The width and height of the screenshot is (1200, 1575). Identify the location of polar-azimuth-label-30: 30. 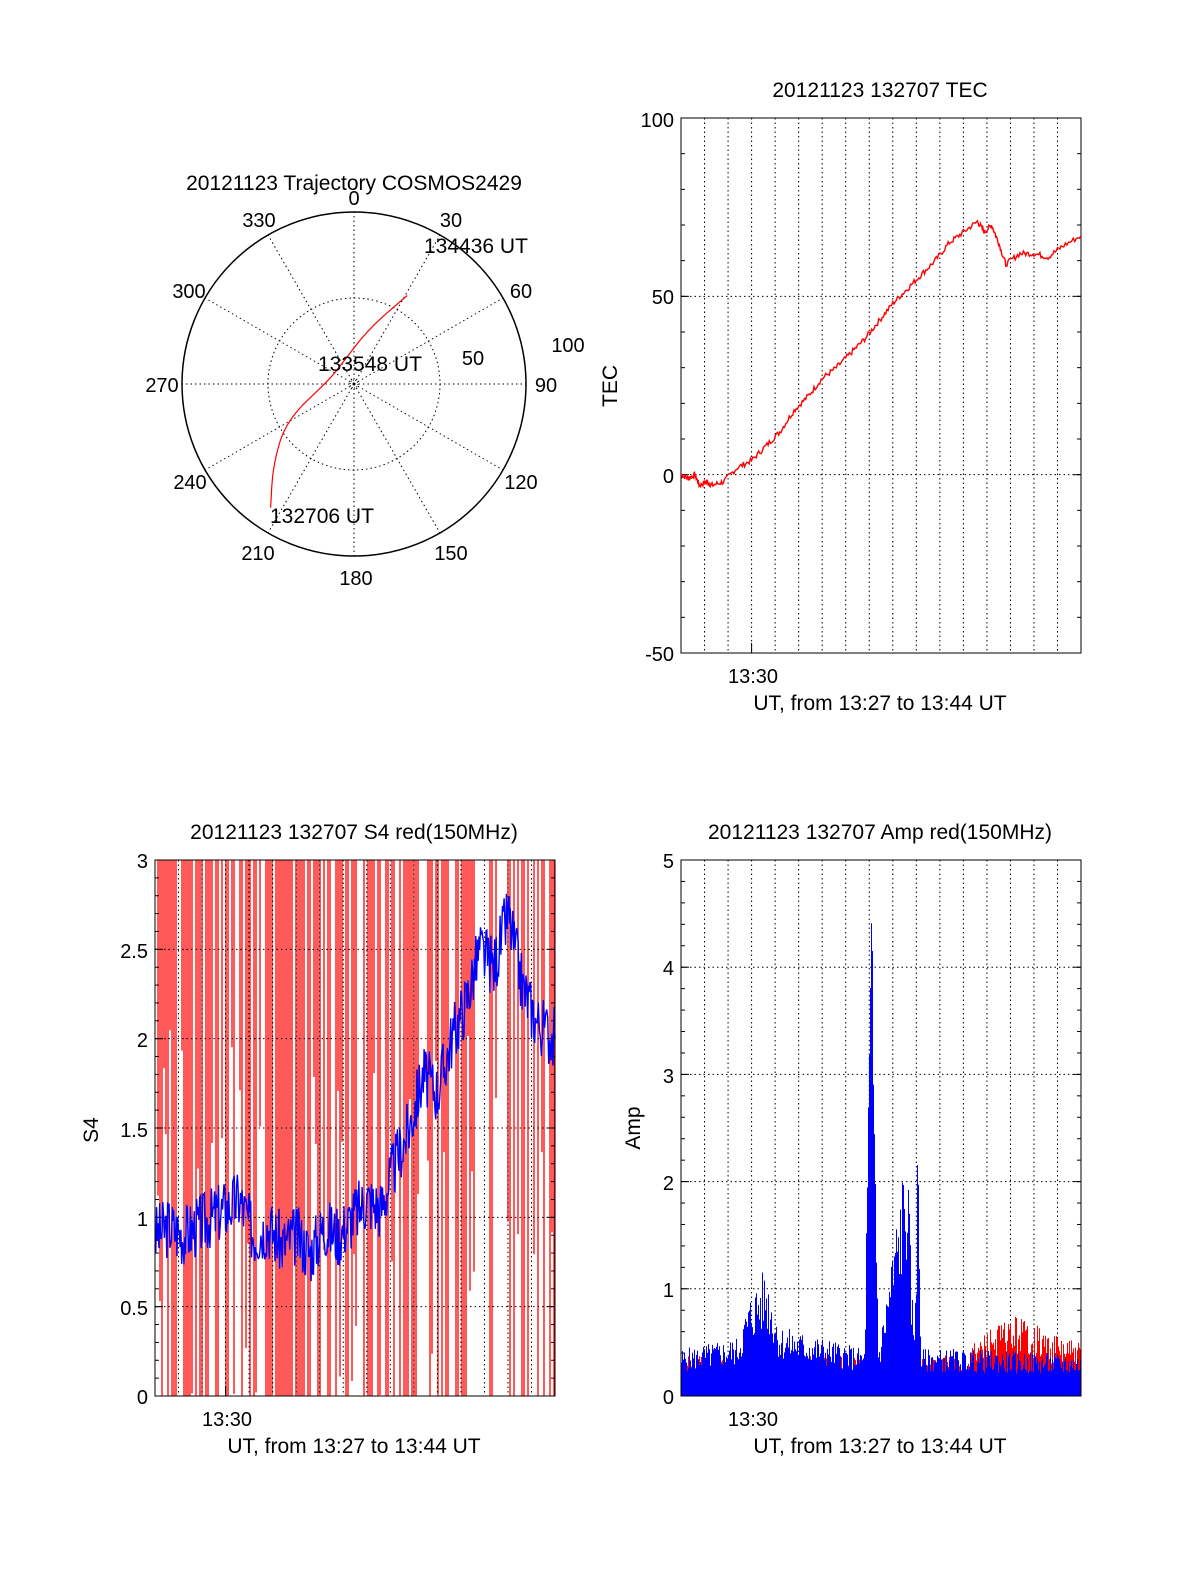
(451, 221).